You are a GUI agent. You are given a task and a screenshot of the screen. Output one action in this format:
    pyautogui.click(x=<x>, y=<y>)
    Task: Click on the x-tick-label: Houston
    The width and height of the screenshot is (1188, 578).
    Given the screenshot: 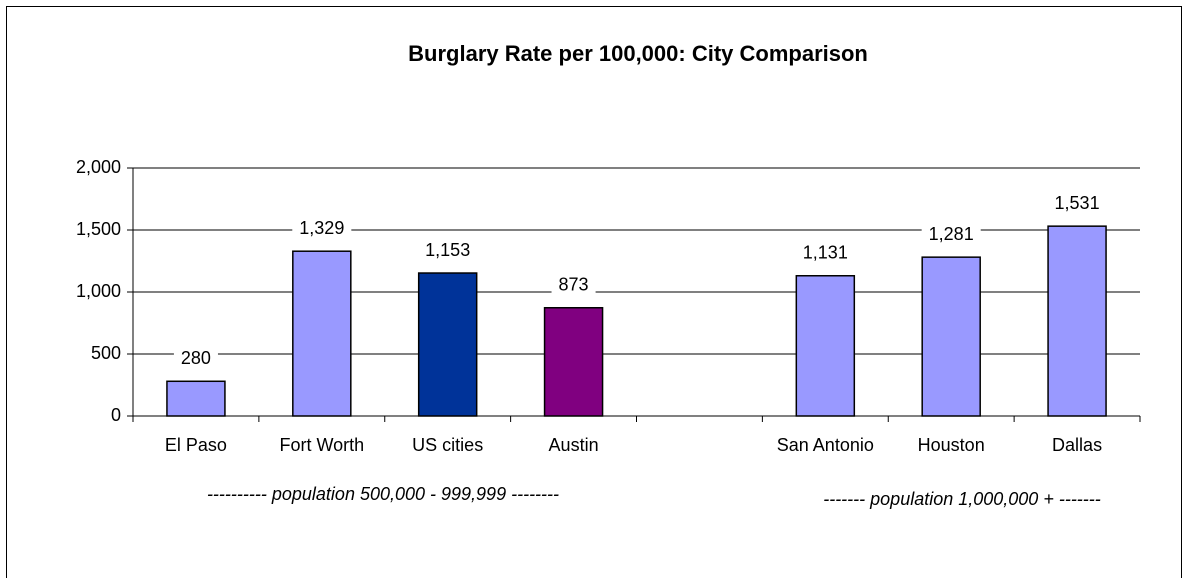 What is the action you would take?
    pyautogui.click(x=951, y=445)
    